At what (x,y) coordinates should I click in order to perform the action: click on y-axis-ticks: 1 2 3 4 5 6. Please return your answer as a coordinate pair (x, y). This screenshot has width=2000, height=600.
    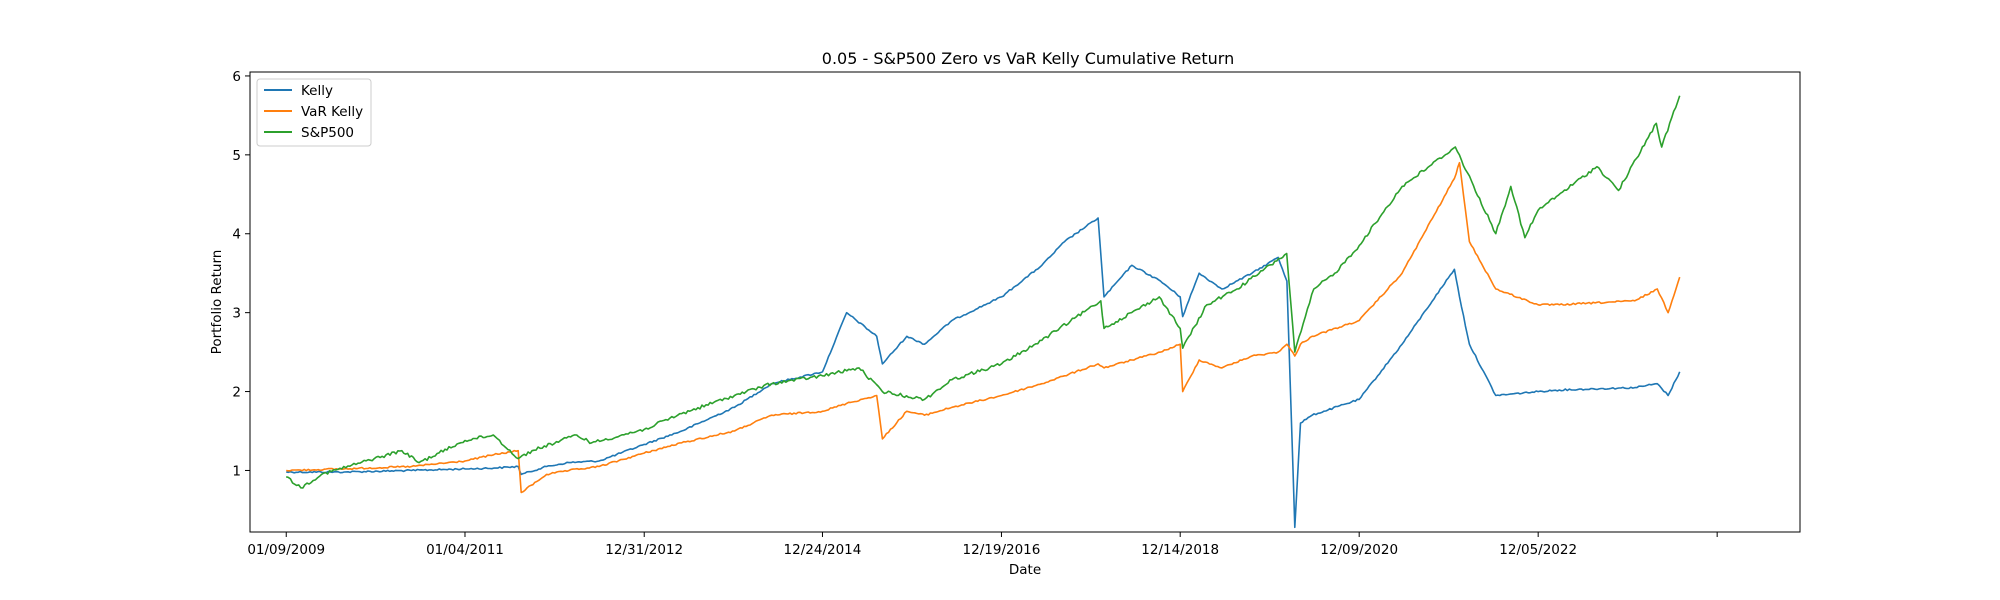
    Looking at the image, I should click on (241, 274).